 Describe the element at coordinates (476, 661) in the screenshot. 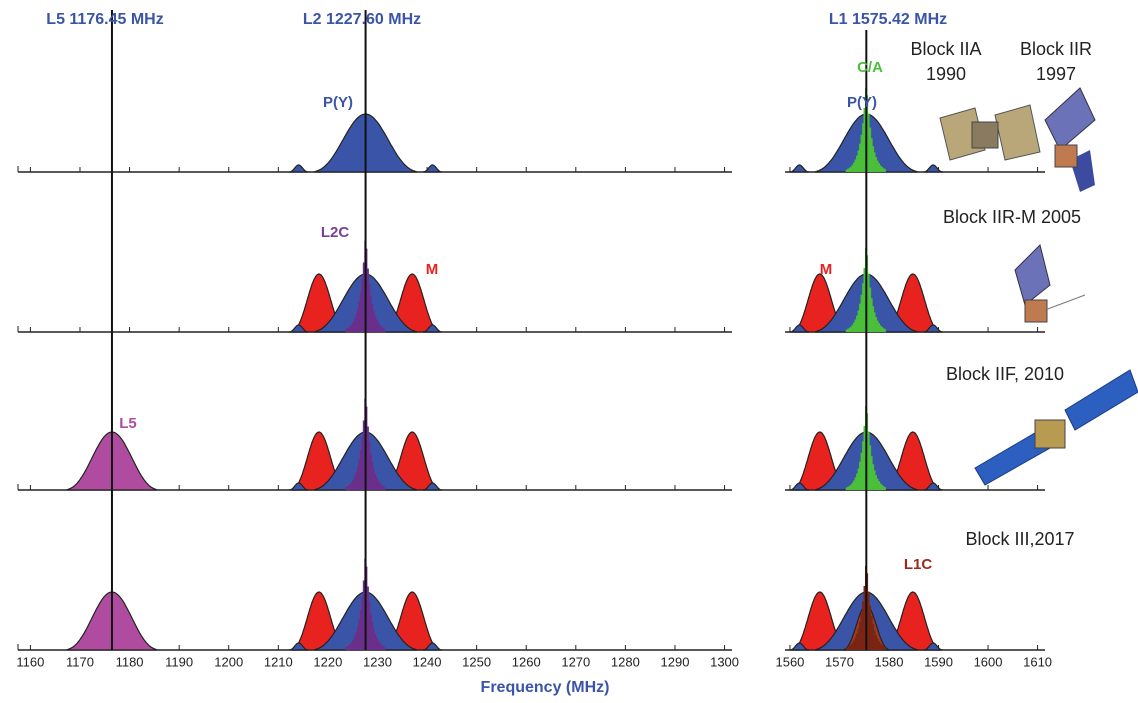

I see `x-tick-label: 1250` at that location.